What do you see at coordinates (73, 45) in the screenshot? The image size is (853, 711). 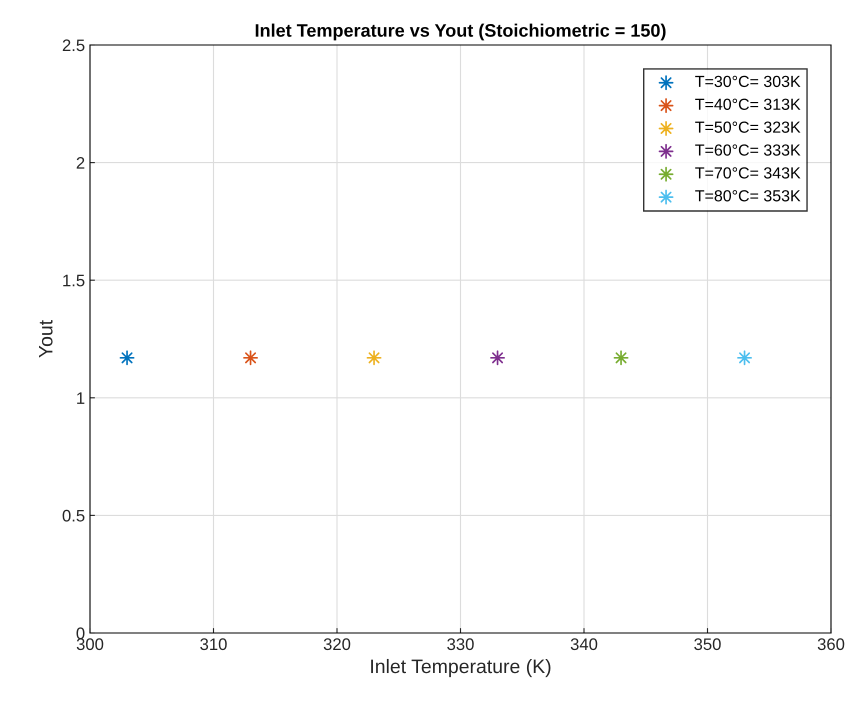 I see `y-tick-label: 2.5` at bounding box center [73, 45].